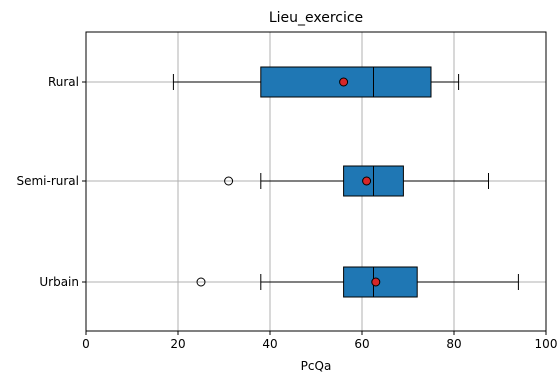 The image size is (558, 374). Describe the element at coordinates (316, 82) in the screenshot. I see `box-group-rural` at that location.